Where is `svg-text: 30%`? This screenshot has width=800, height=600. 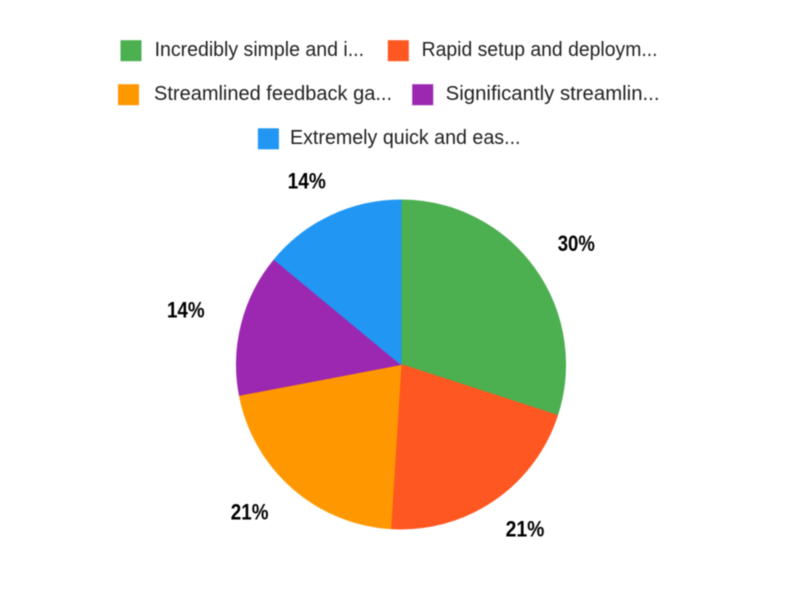 svg-text: 30% is located at coordinates (576, 243).